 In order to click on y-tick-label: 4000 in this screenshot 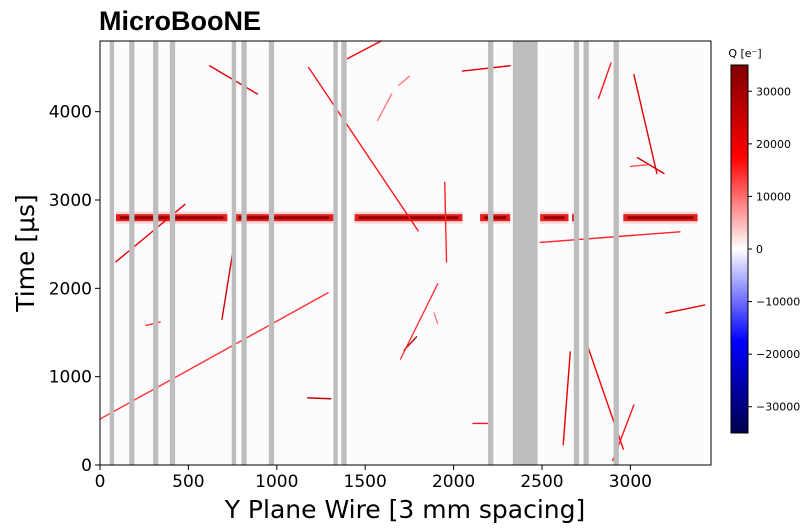, I will do `click(70, 113)`.